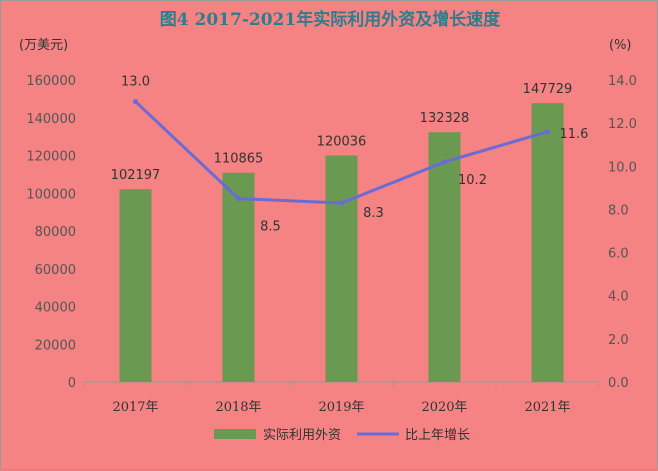 This screenshot has height=471, width=658. What do you see at coordinates (135, 407) in the screenshot?
I see `x-axis-tick-label: 2017年` at bounding box center [135, 407].